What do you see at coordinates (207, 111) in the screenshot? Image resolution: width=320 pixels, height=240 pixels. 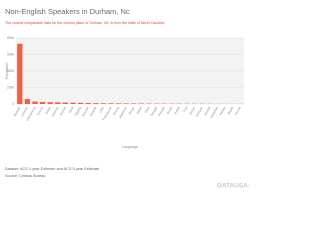 I see `x-tick-label: Swahili` at bounding box center [207, 111].